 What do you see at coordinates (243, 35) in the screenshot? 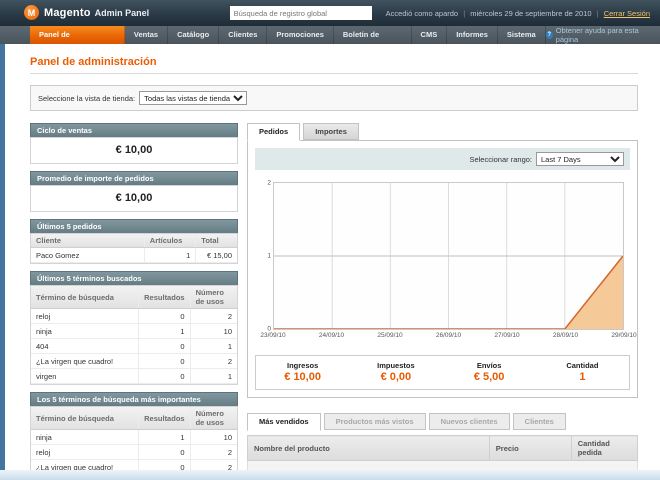
I see `nav-item-customers: Clientes` at bounding box center [243, 35].